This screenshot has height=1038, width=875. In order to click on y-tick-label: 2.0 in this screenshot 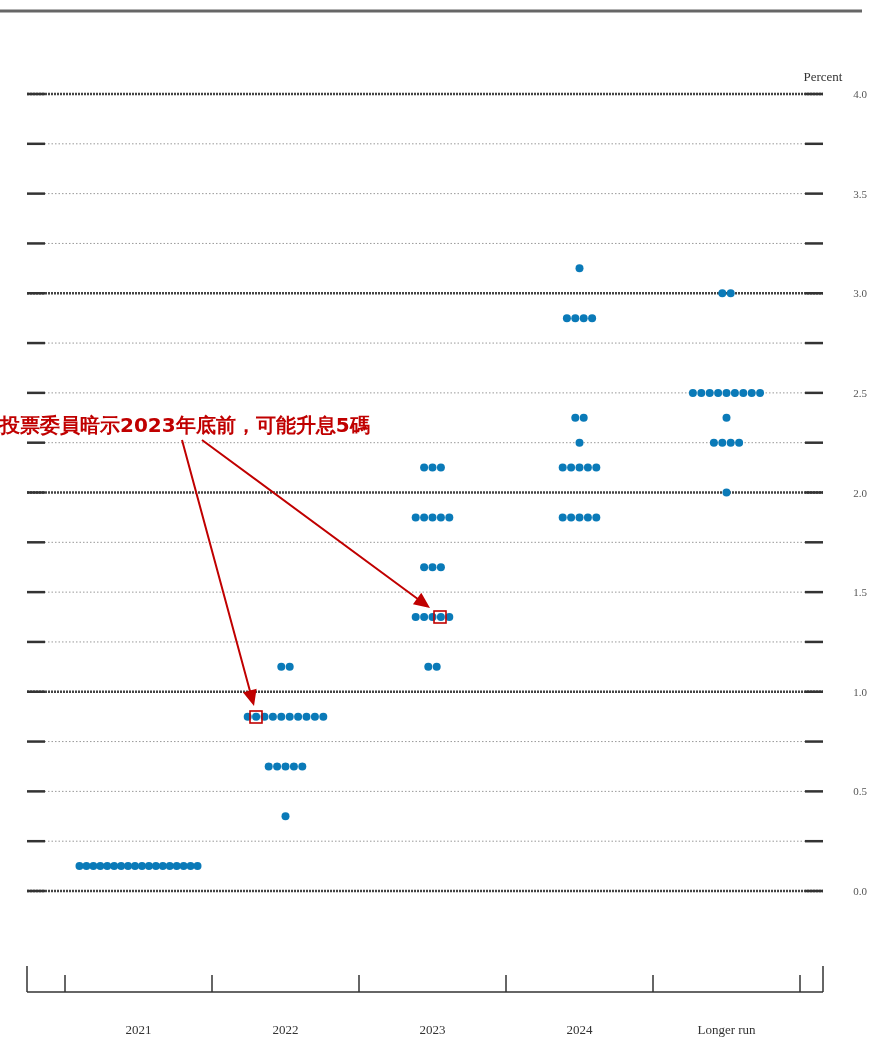, I will do `click(860, 492)`.